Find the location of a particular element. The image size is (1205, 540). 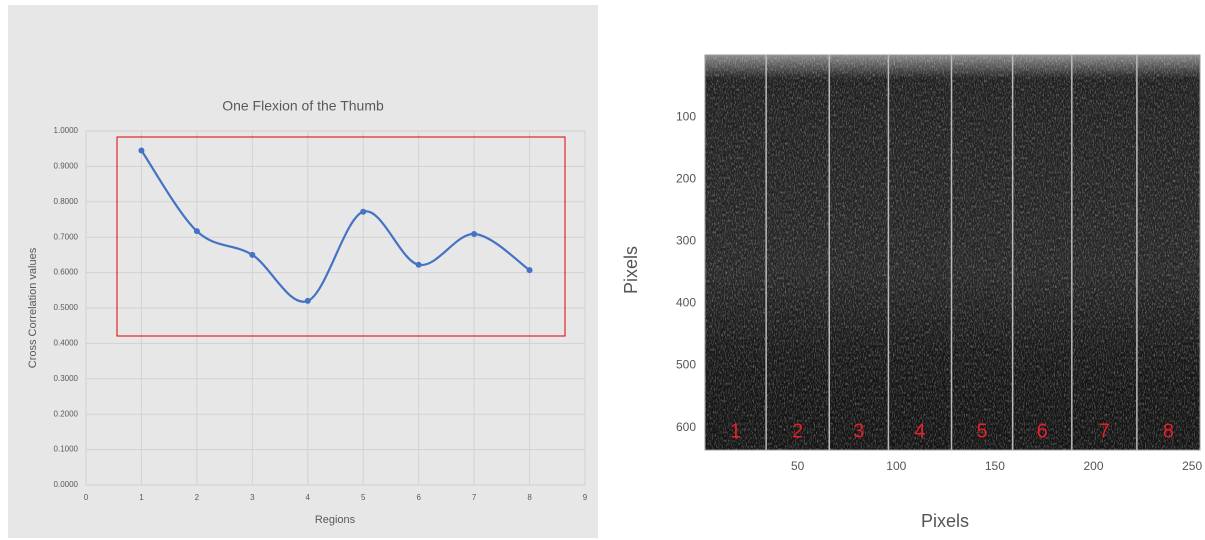

y-tick-label: 0.0000 is located at coordinates (66, 484).